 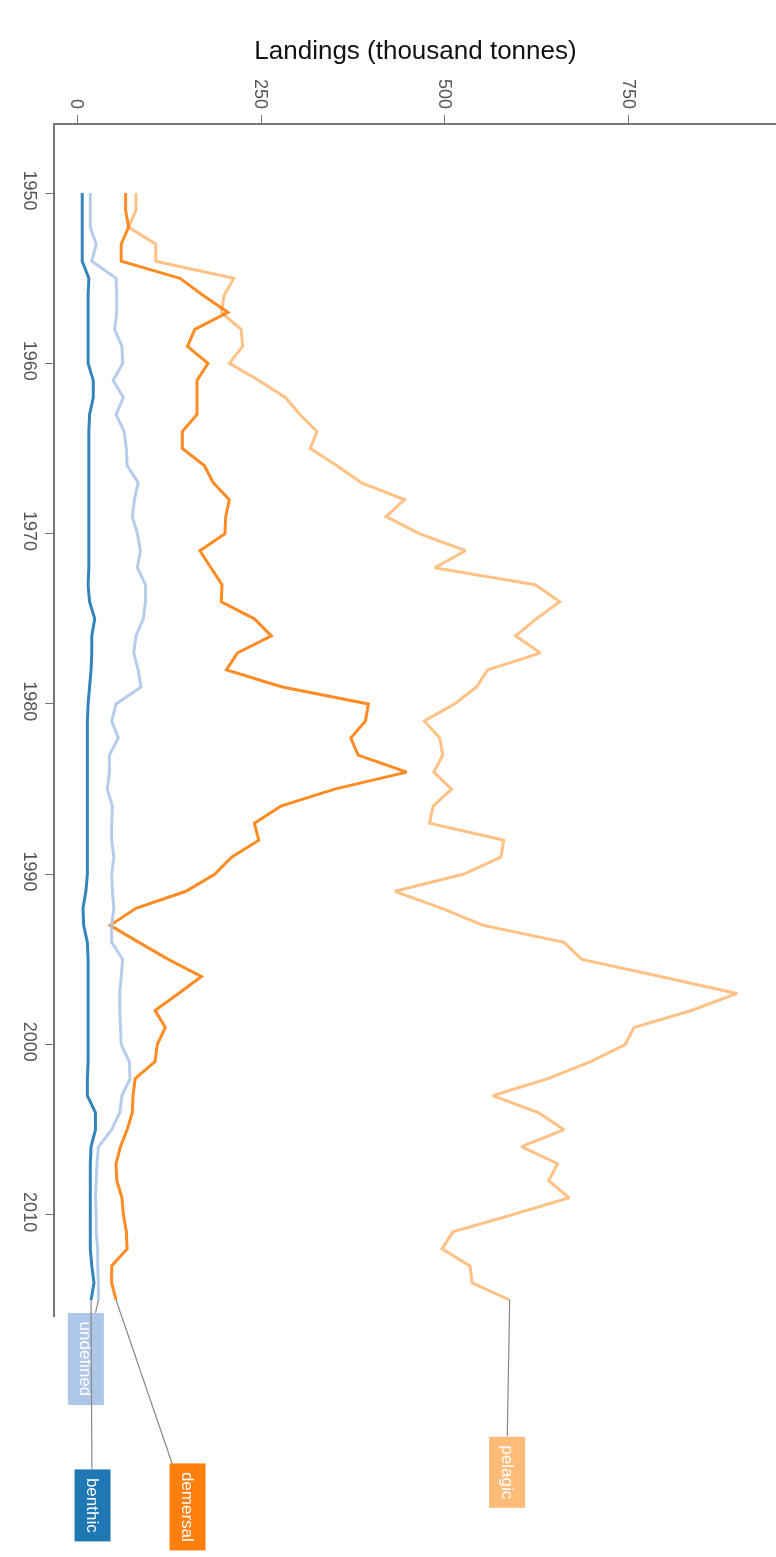 I want to click on x-tick-label: 0, so click(x=77, y=103).